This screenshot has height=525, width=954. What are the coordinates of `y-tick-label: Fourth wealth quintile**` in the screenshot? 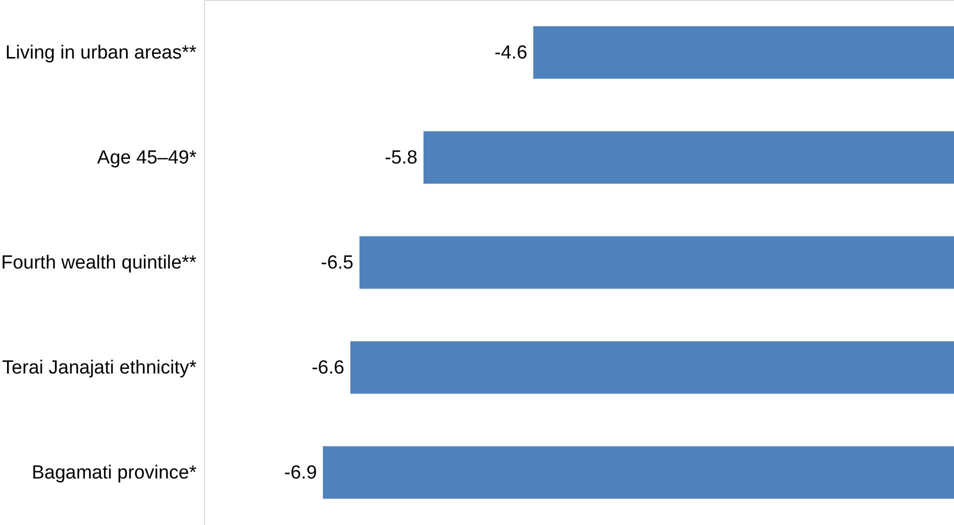 It's located at (99, 263).